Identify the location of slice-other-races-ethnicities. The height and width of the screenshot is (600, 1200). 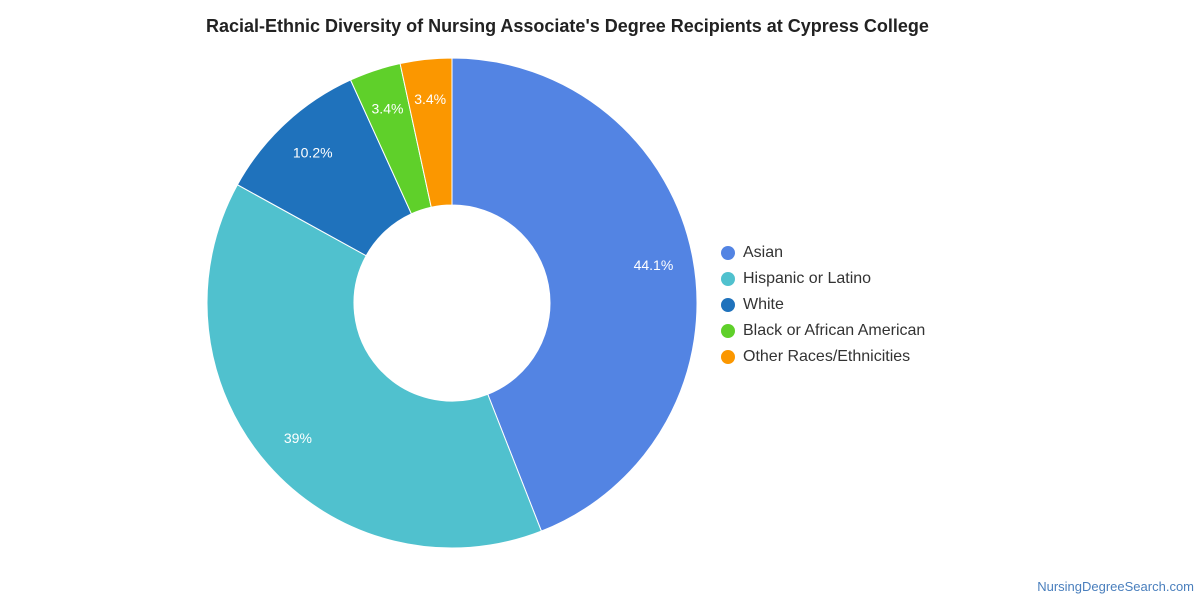
(426, 132).